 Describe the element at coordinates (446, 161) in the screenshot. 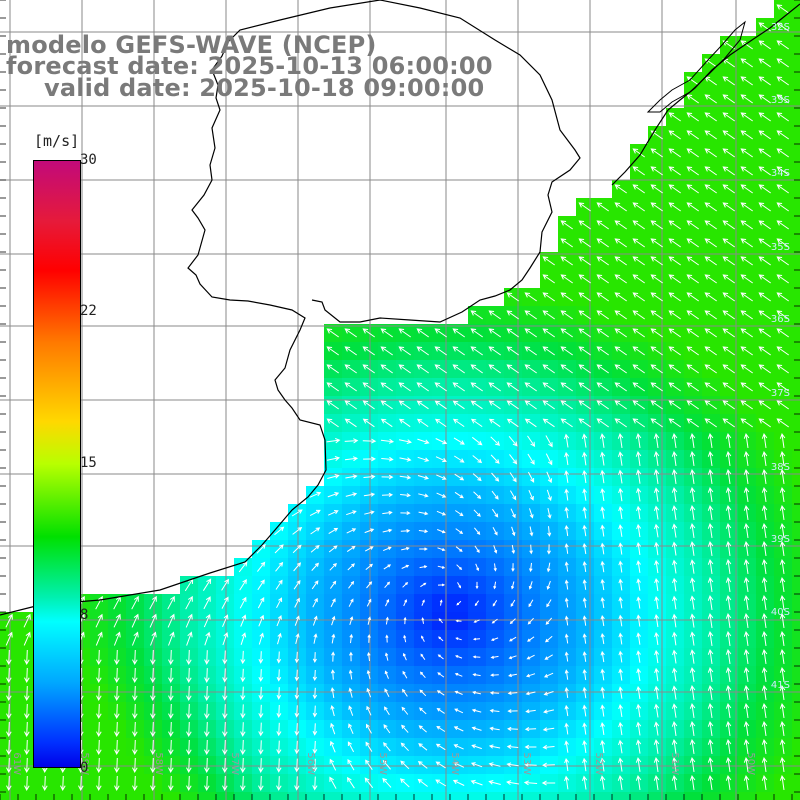

I see `coastline-east` at that location.